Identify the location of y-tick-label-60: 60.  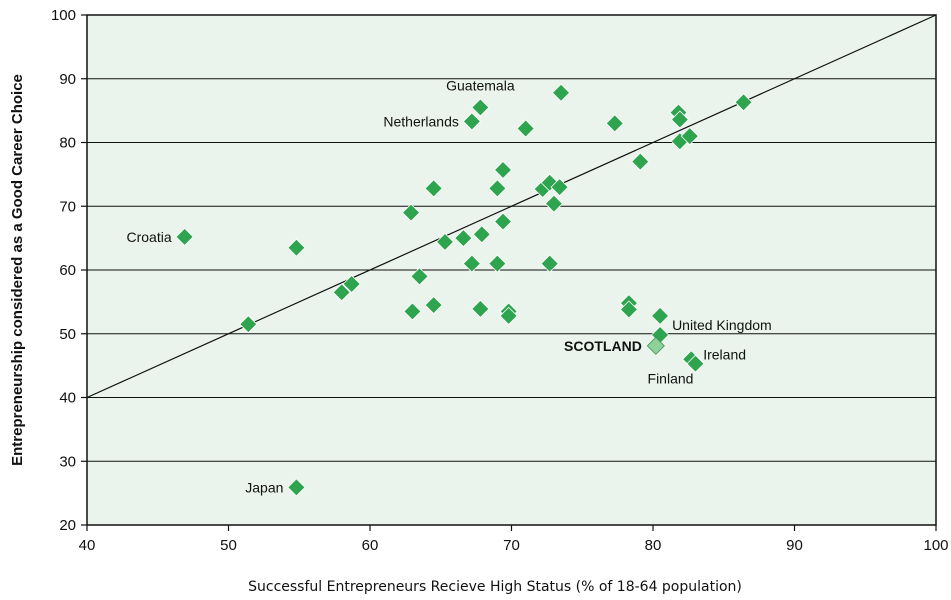
(67, 270).